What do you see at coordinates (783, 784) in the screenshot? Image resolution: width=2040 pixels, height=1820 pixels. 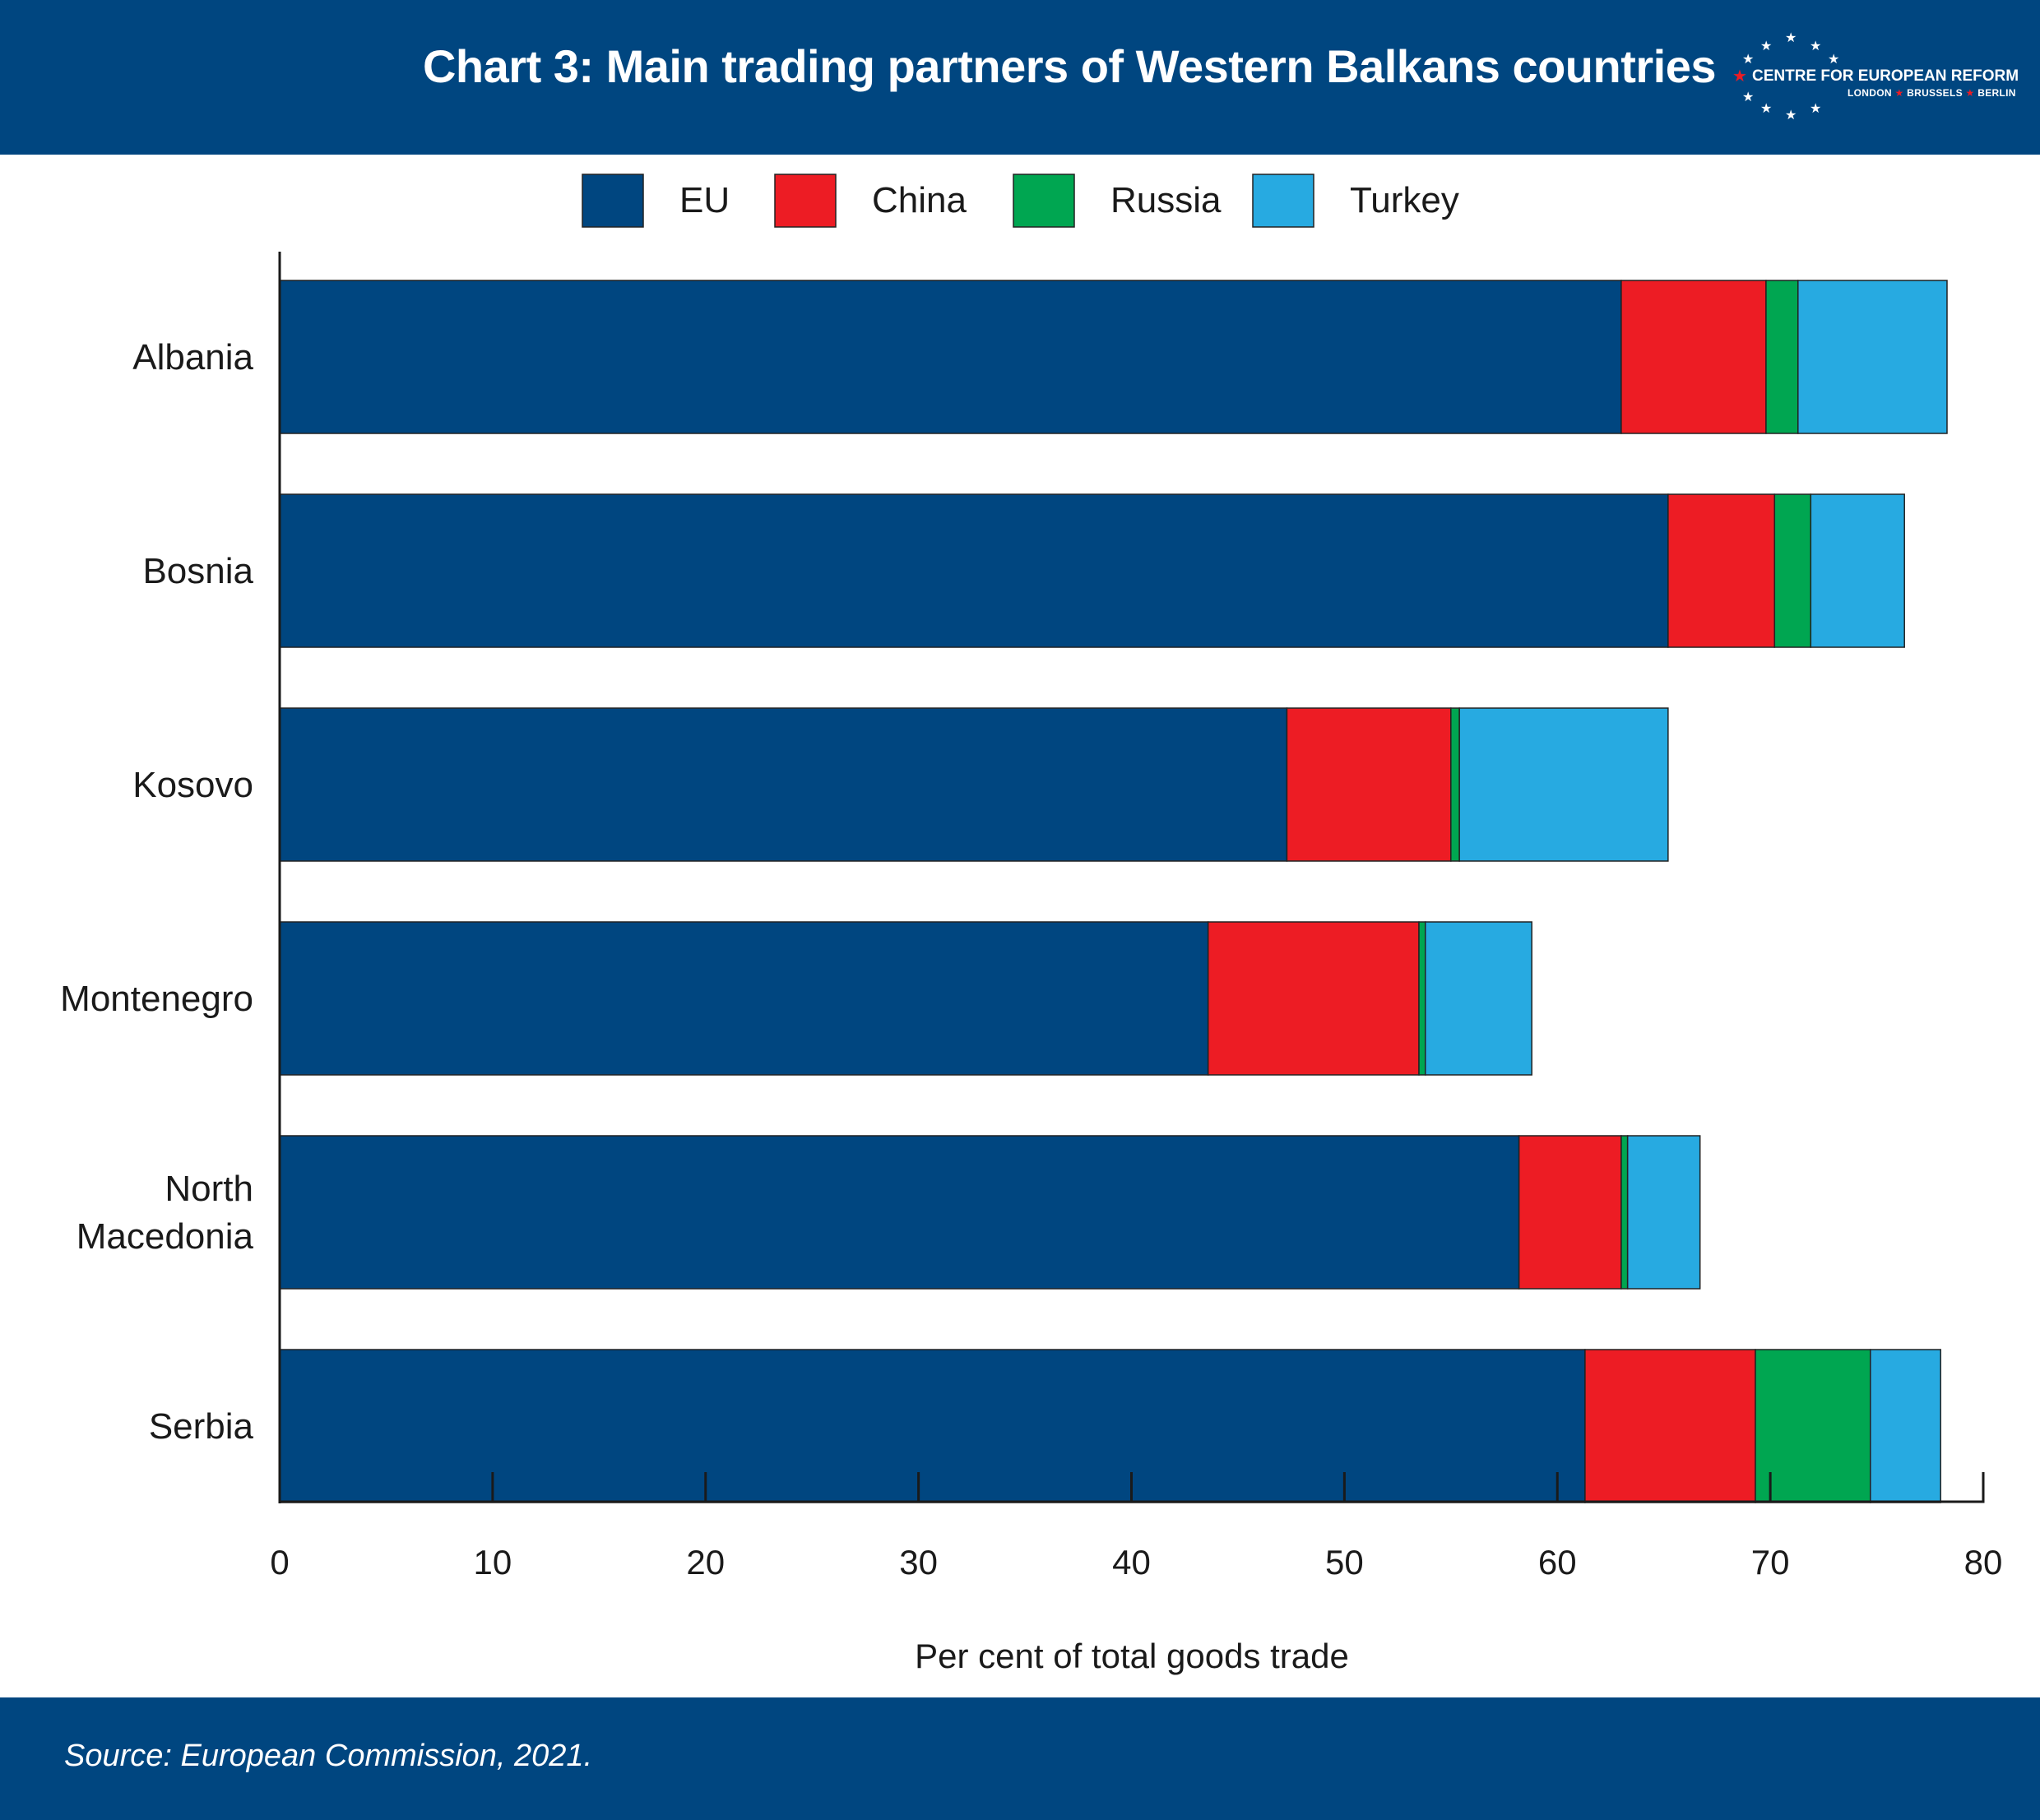 I see `bar-kosovo-eu` at bounding box center [783, 784].